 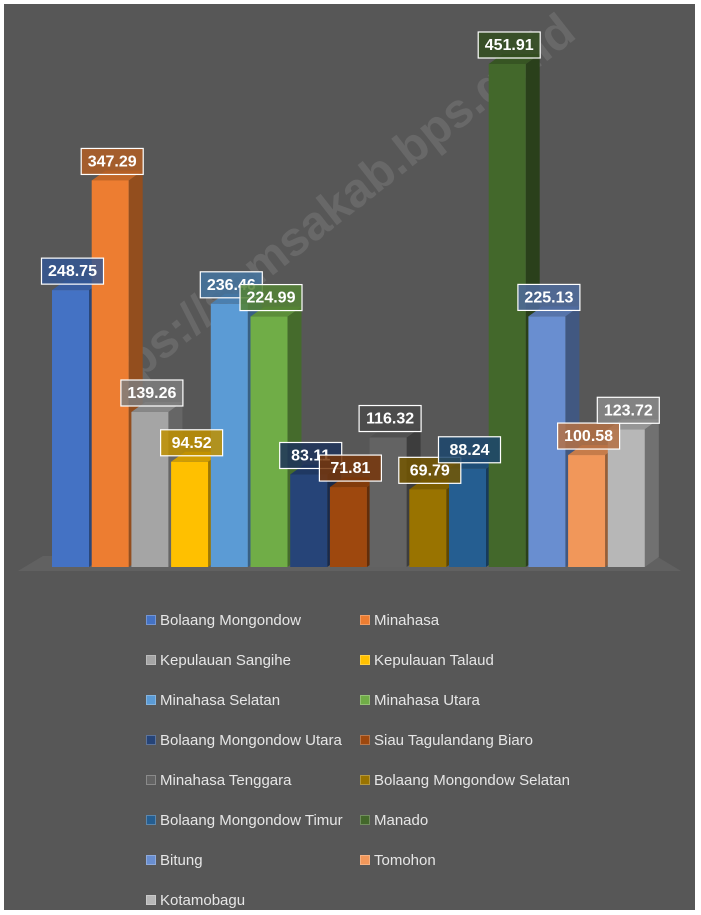 I want to click on svg-text: 347.29, so click(x=112, y=161).